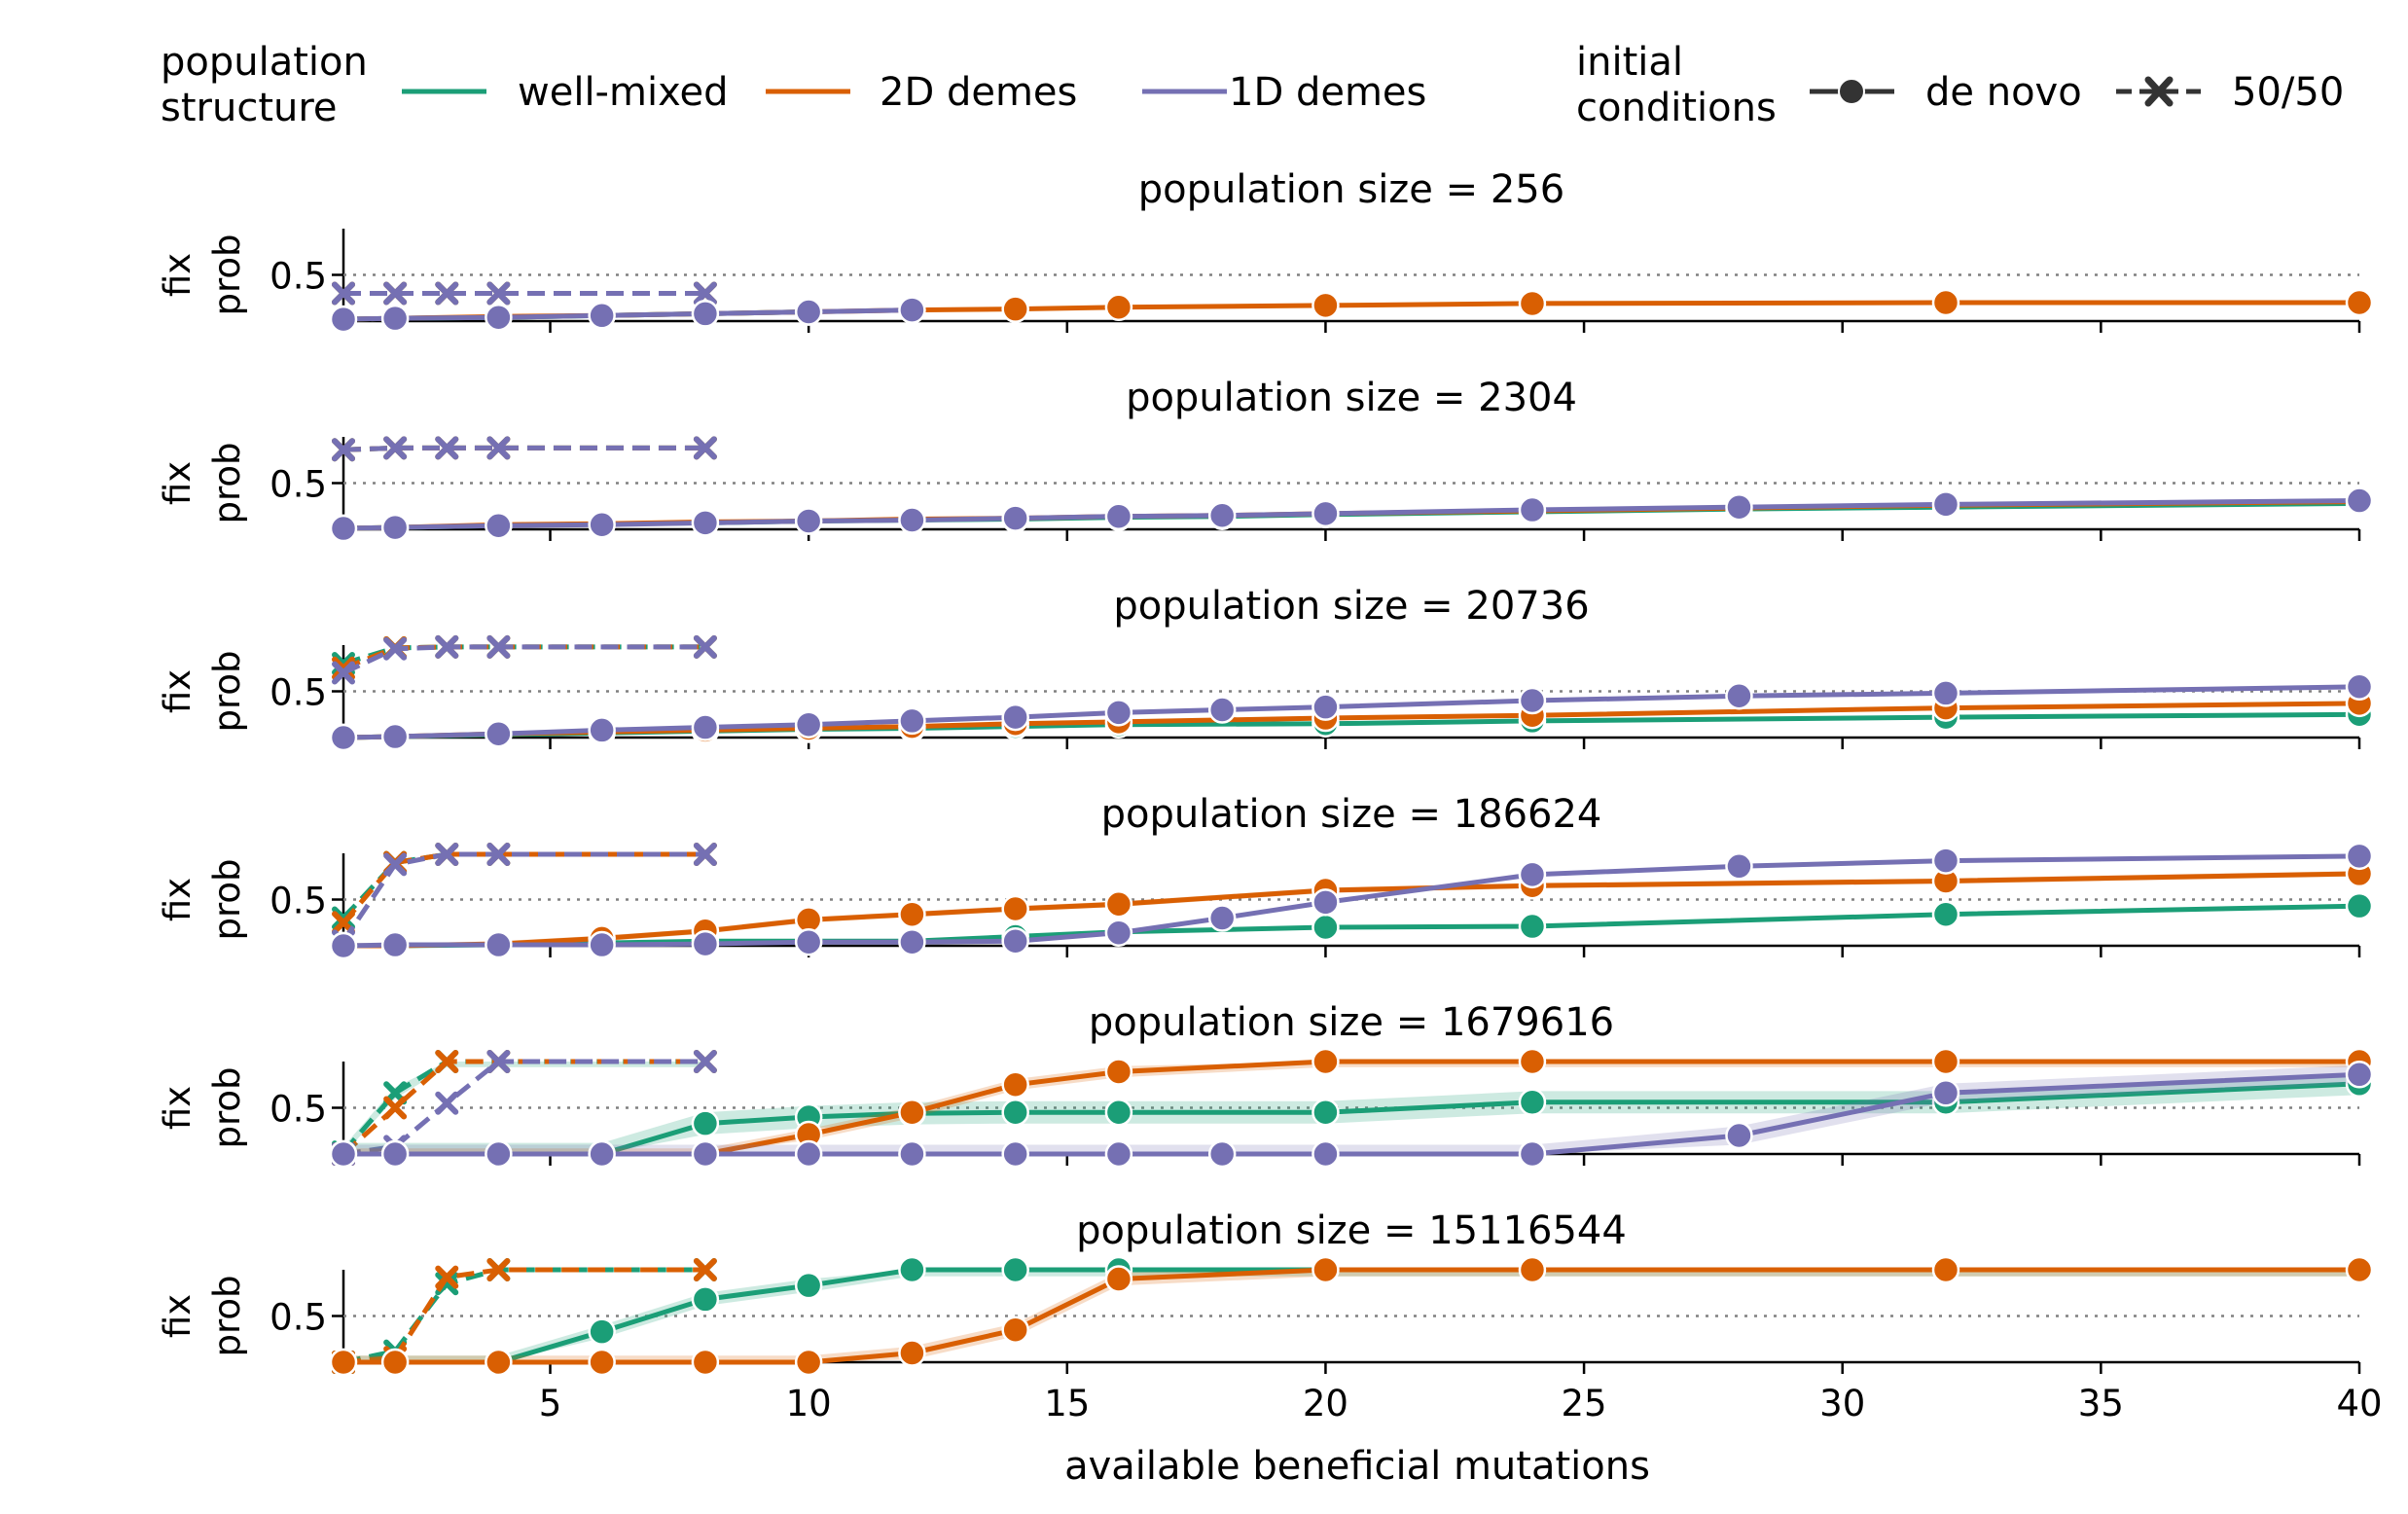 The image size is (2408, 1514). Describe the element at coordinates (1351, 189) in the screenshot. I see `panel-title: population size = 256` at that location.